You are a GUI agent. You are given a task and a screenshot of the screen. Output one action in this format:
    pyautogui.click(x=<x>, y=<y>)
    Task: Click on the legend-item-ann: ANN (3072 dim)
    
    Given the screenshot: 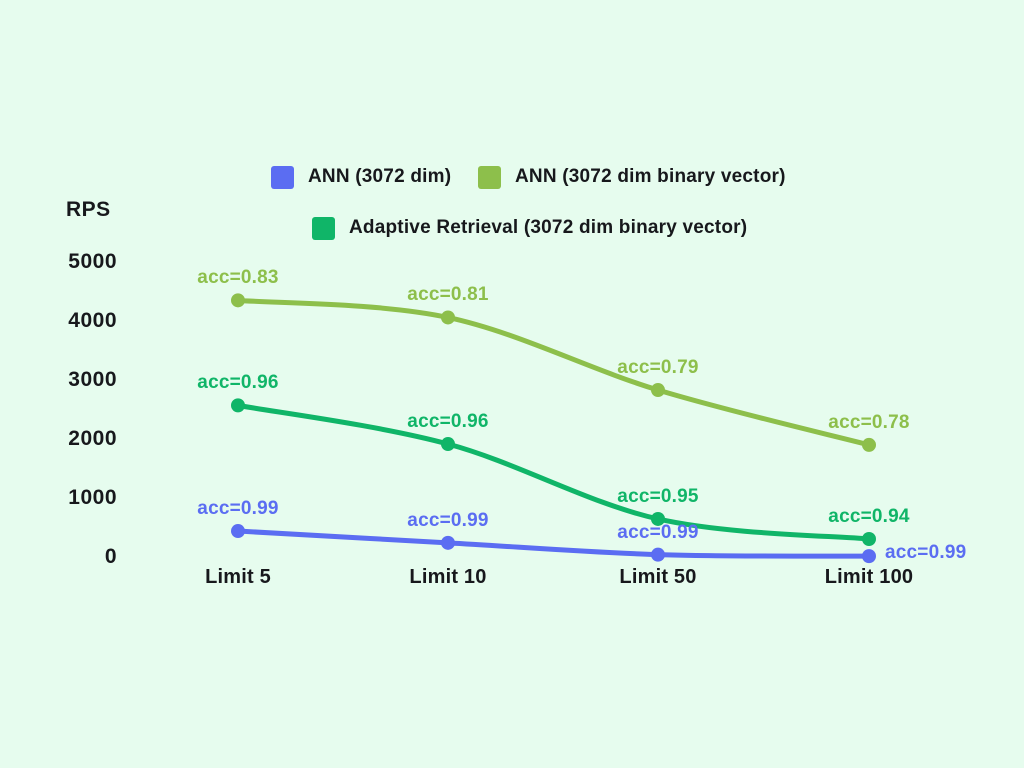 What is the action you would take?
    pyautogui.click(x=361, y=177)
    